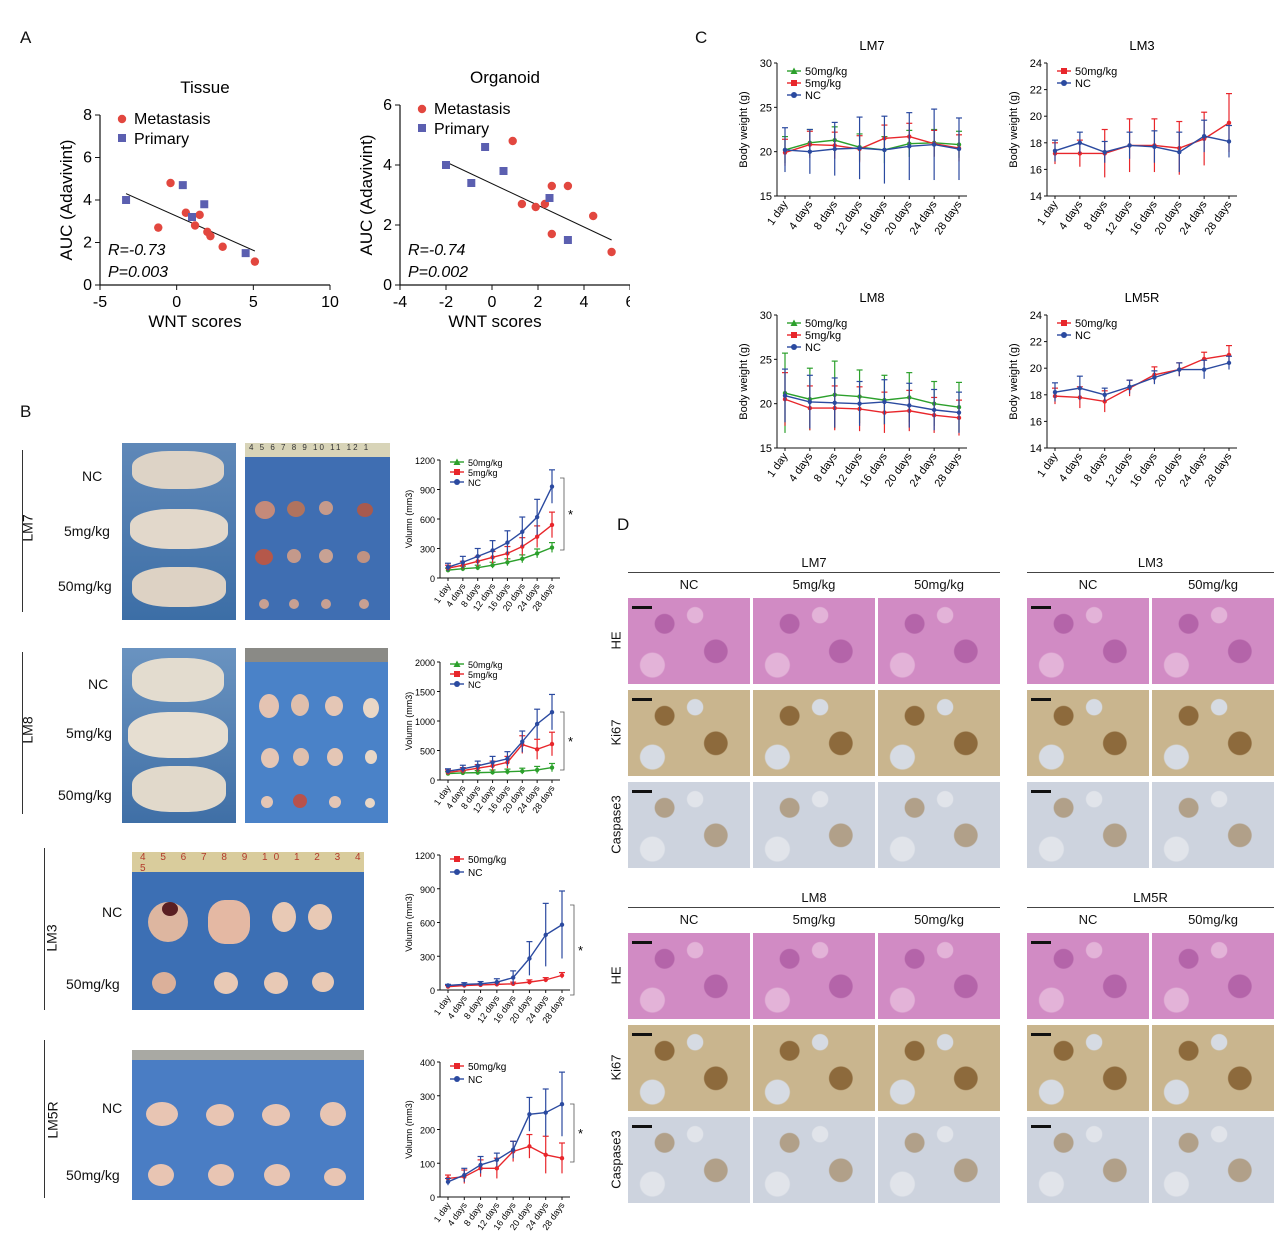 This screenshot has height=1243, width=1280. Describe the element at coordinates (422, 109) in the screenshot. I see `legend-marker-metastasis` at that location.